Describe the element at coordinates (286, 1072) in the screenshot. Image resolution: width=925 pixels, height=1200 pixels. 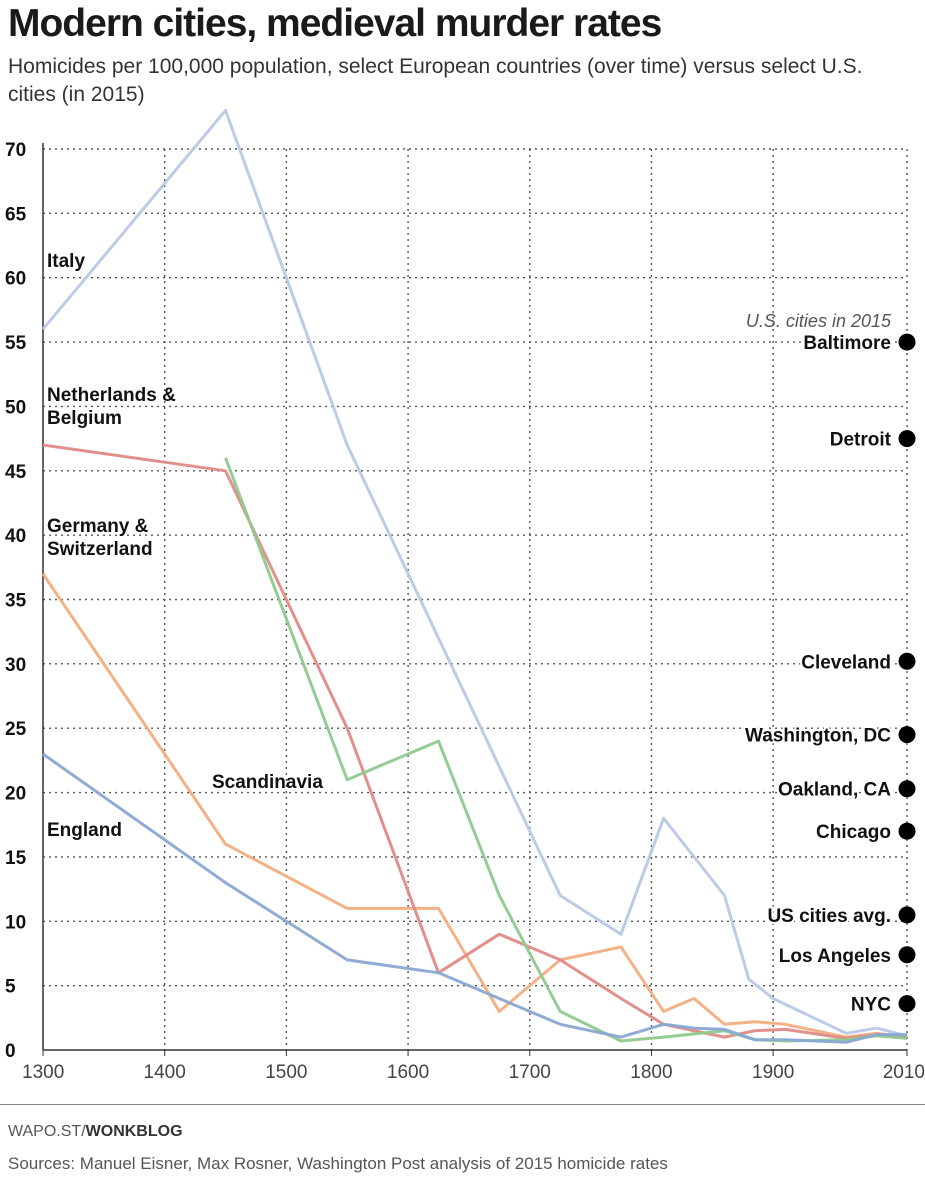
I see `x-tick-label: 1500` at that location.